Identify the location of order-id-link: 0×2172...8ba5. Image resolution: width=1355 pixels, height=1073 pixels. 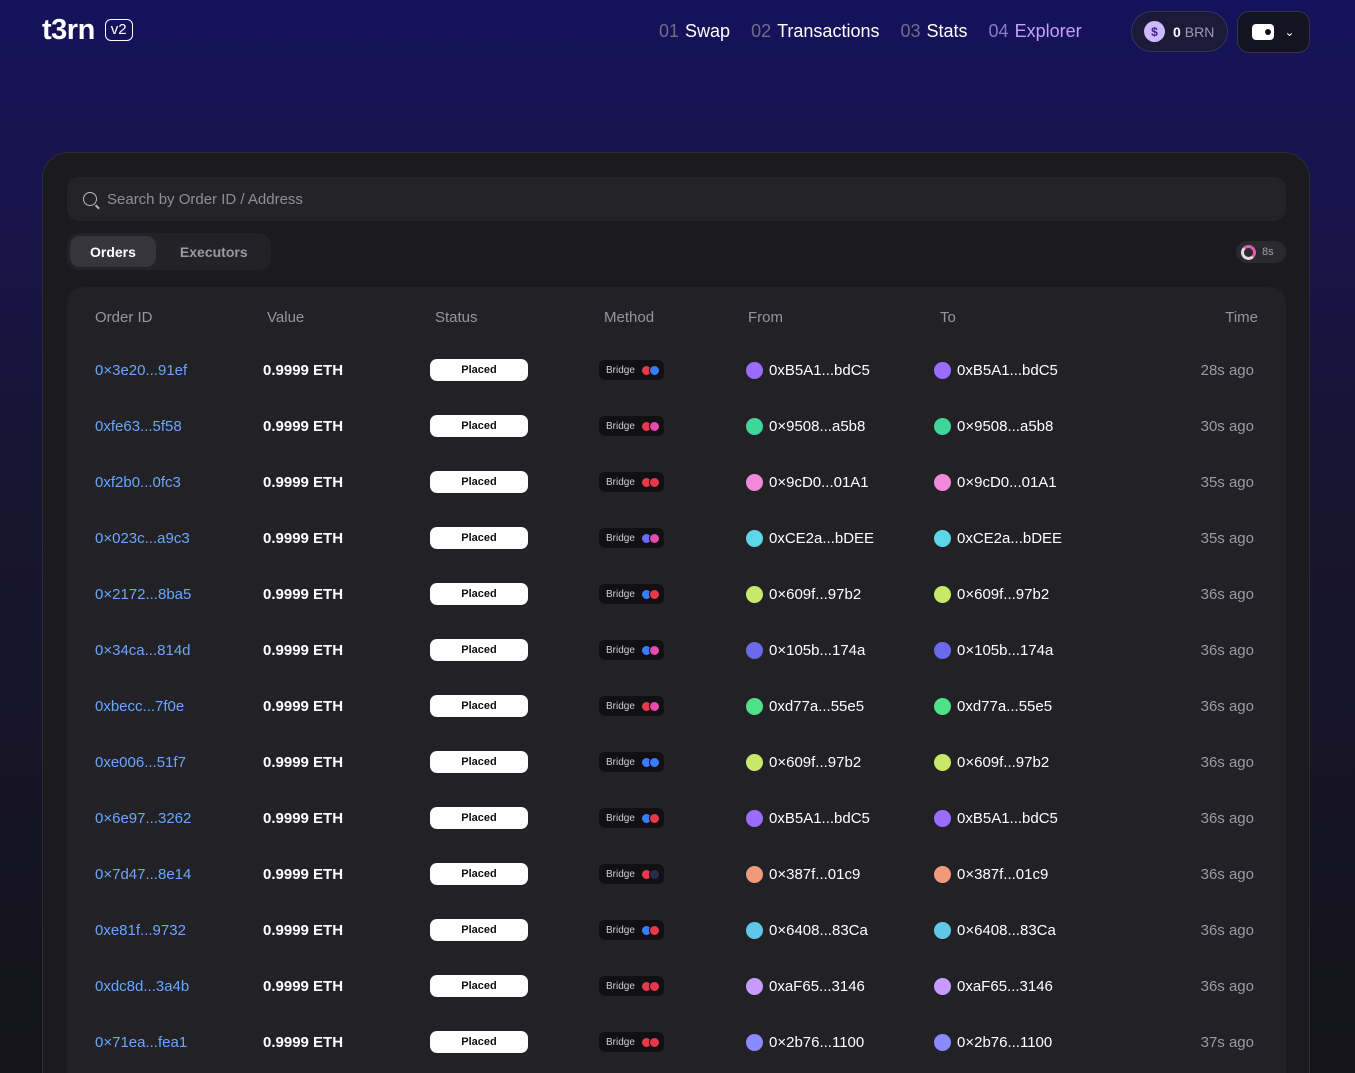
(143, 594).